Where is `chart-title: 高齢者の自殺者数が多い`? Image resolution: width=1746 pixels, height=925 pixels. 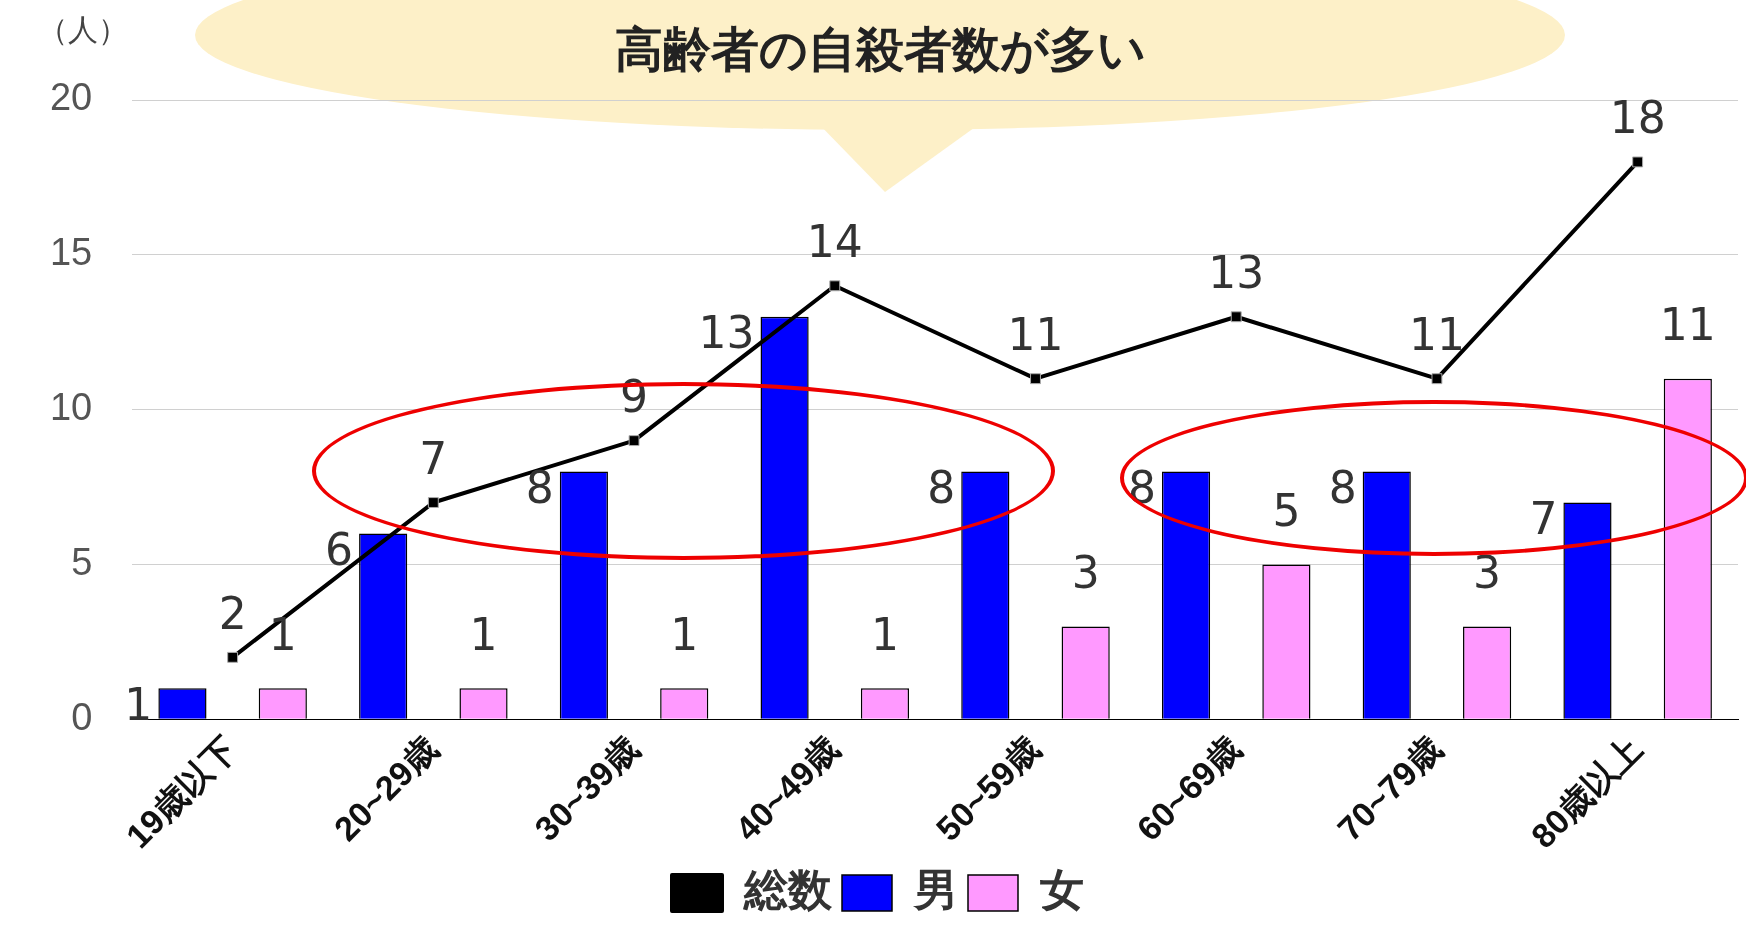 chart-title: 高齢者の自殺者数が多い is located at coordinates (880, 49).